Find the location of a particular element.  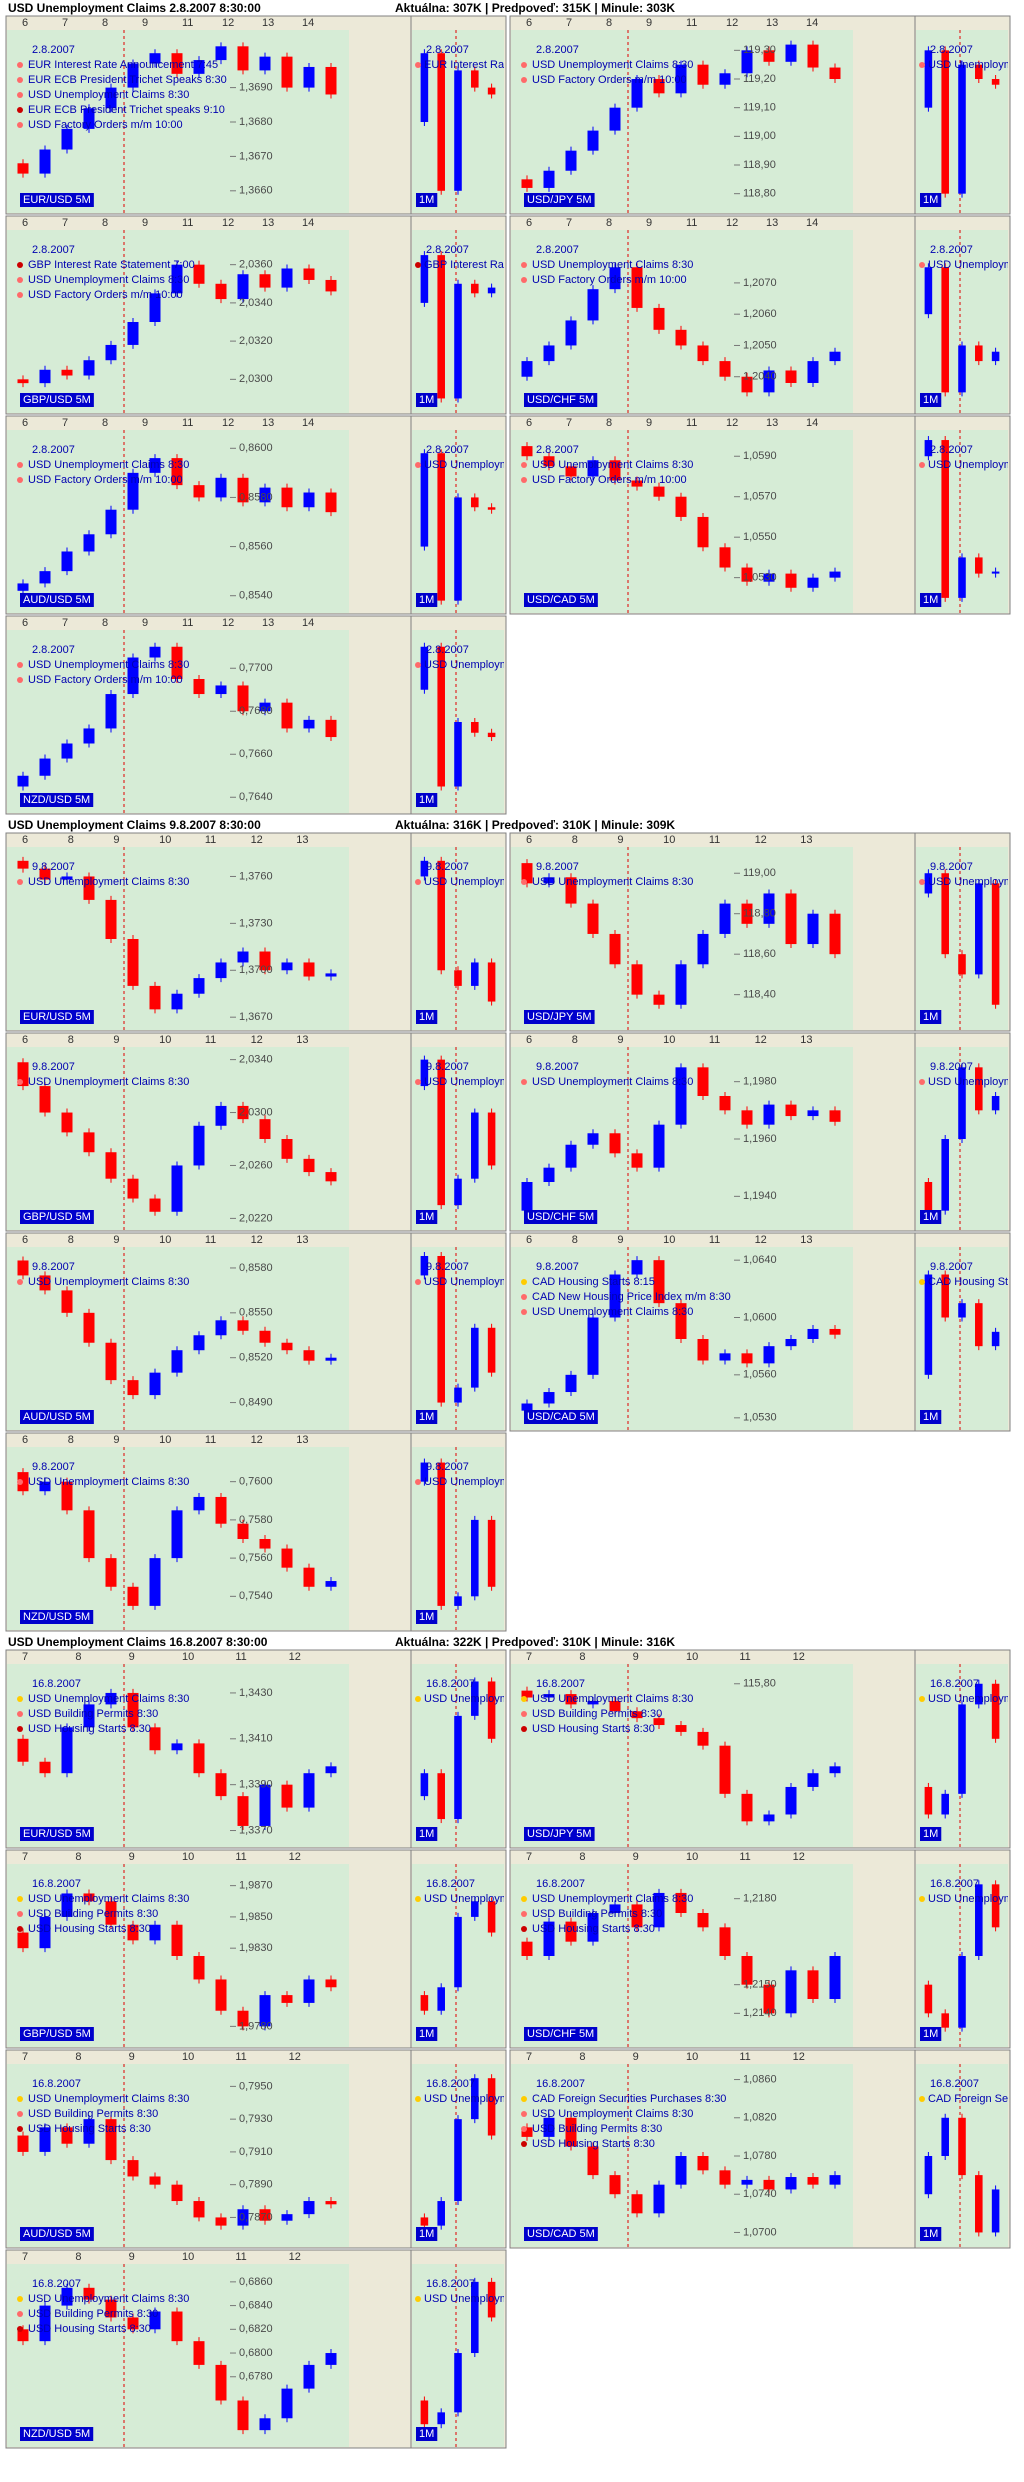

y-tick-label: 0,8540 is located at coordinates (256, 596).